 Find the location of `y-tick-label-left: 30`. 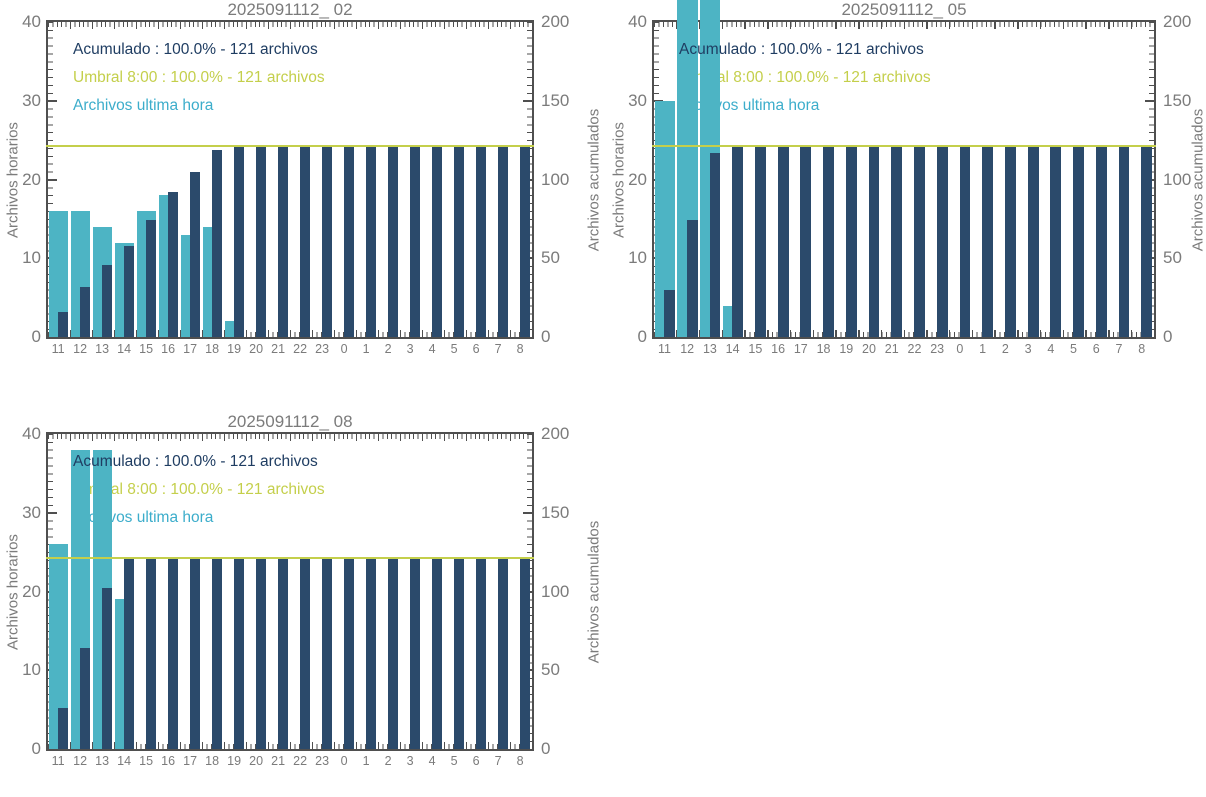

y-tick-label-left: 30 is located at coordinates (23, 101).